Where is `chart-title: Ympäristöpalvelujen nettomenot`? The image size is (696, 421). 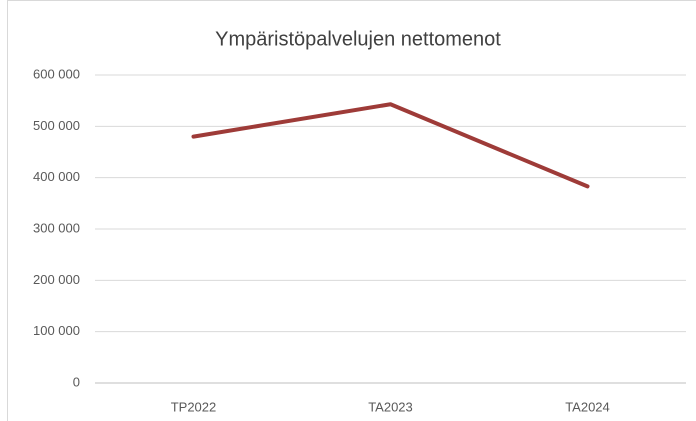 chart-title: Ympäristöpalvelujen nettomenot is located at coordinates (358, 39).